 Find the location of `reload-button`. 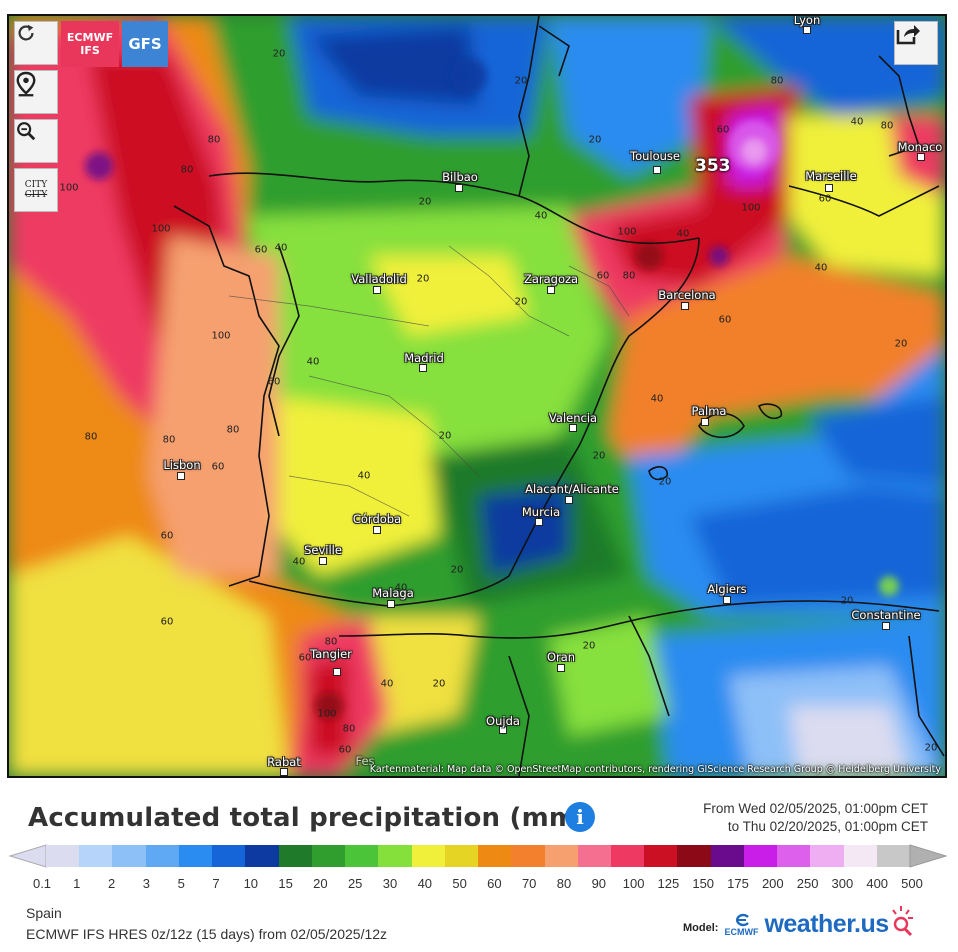

reload-button is located at coordinates (36, 43).